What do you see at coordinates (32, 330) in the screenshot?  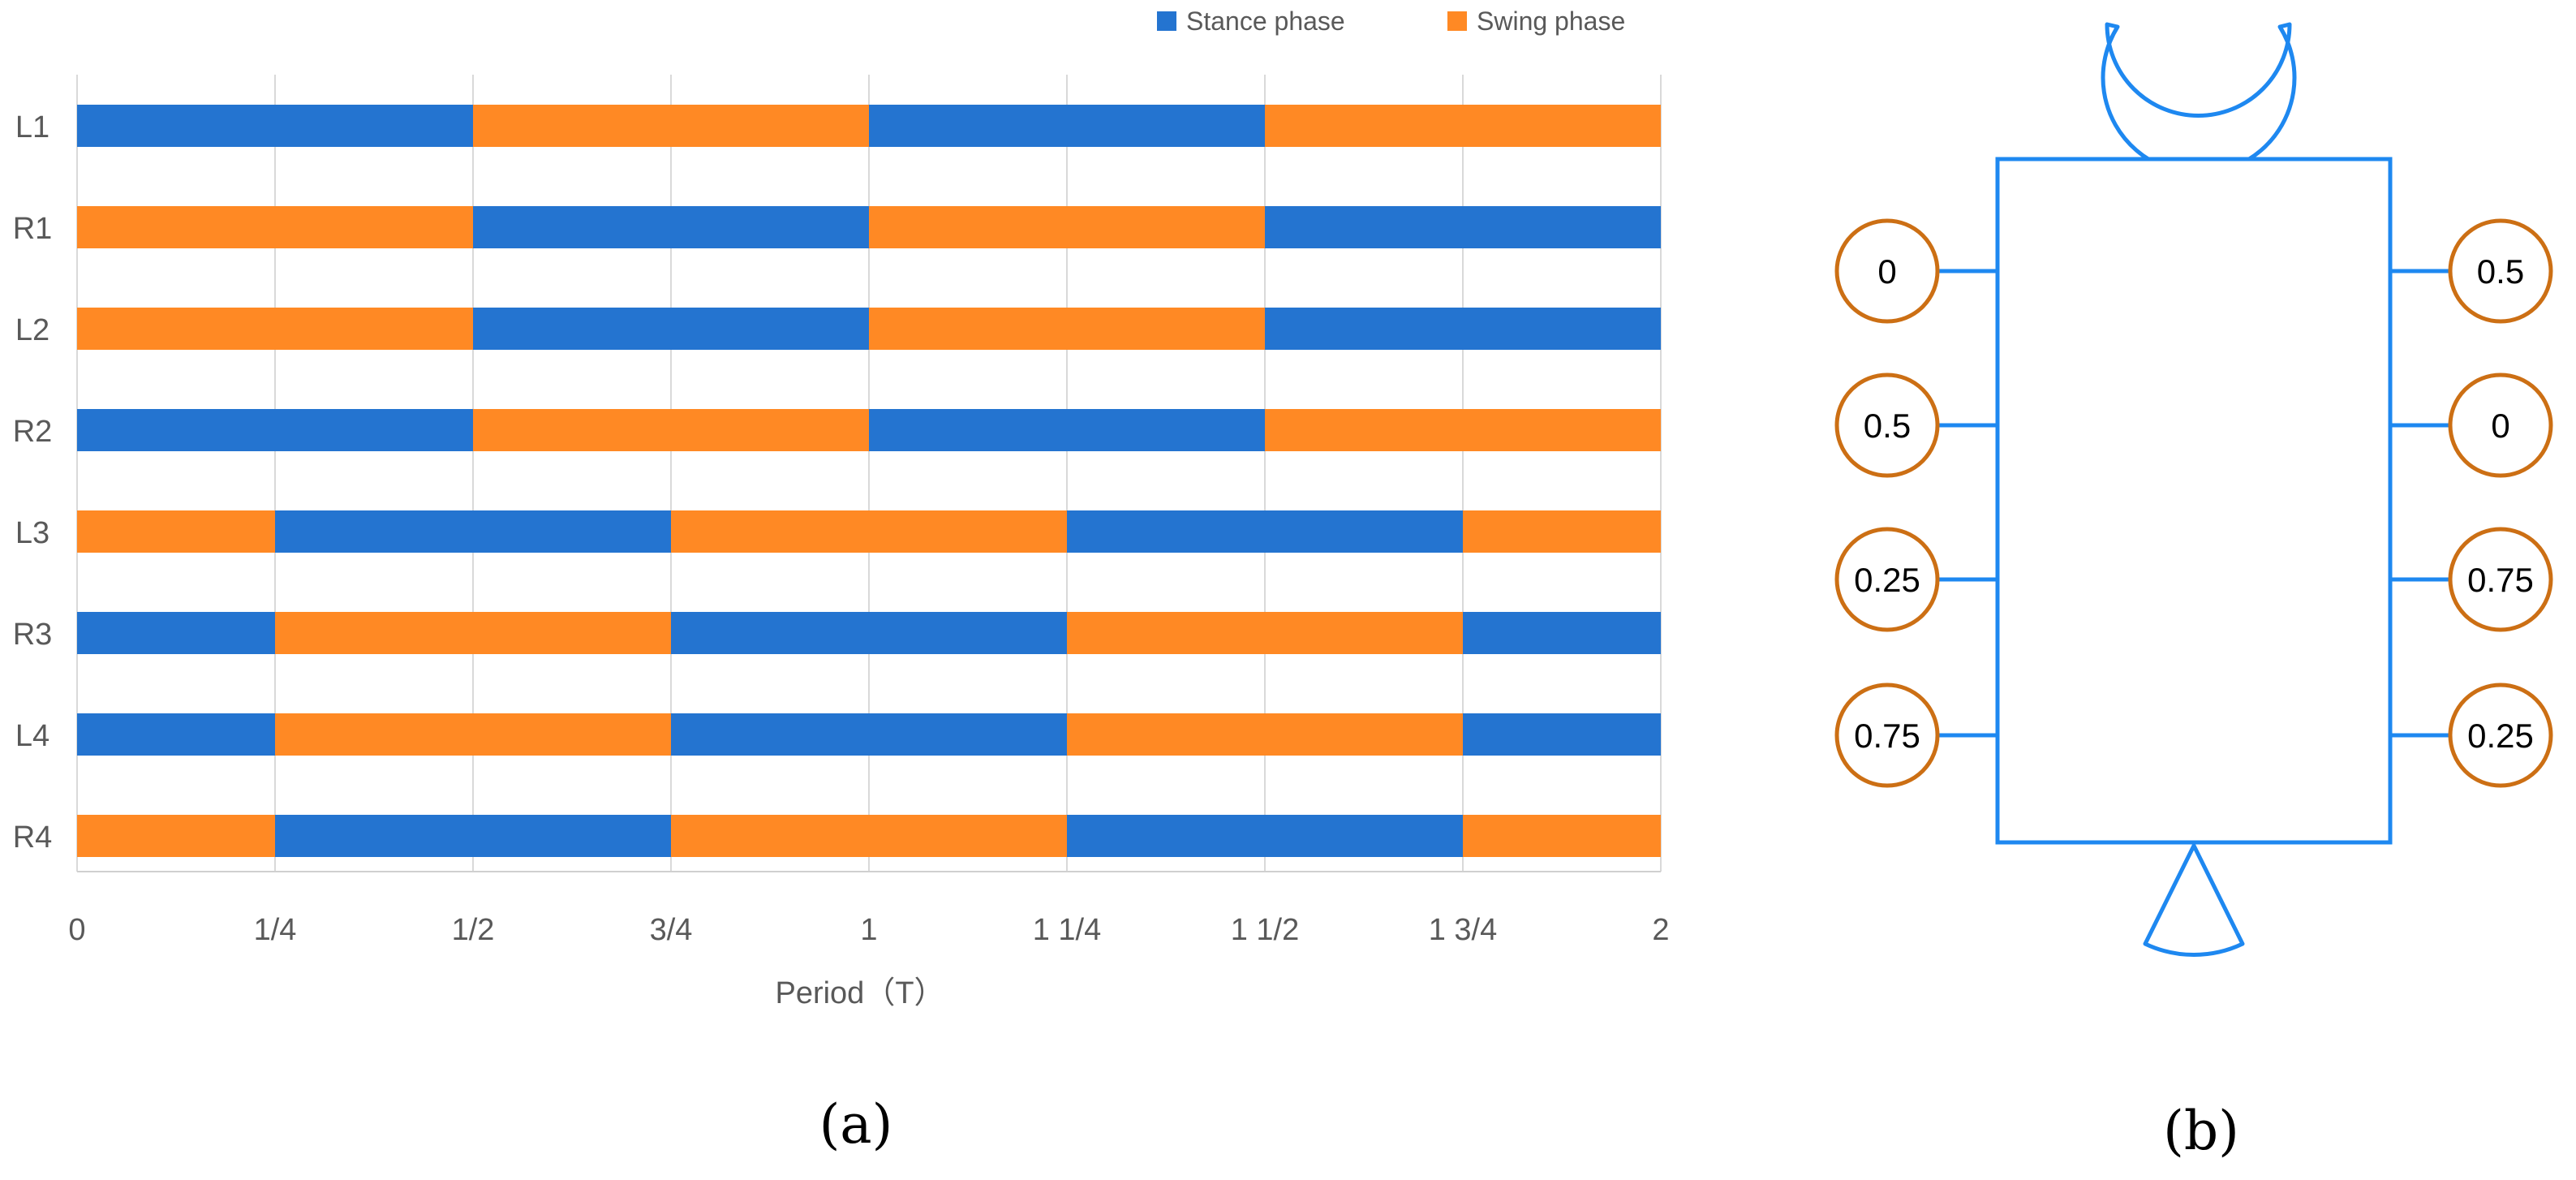 I see `y-axis-label: L2` at bounding box center [32, 330].